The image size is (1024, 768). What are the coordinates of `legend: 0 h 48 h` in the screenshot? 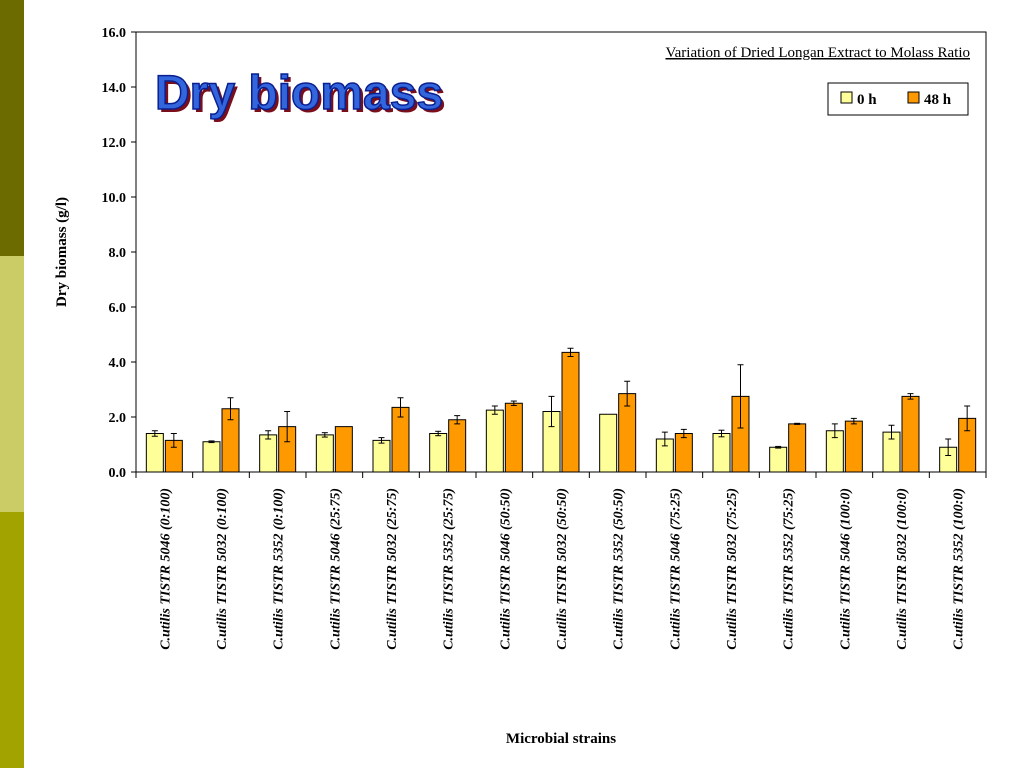 It's located at (898, 99).